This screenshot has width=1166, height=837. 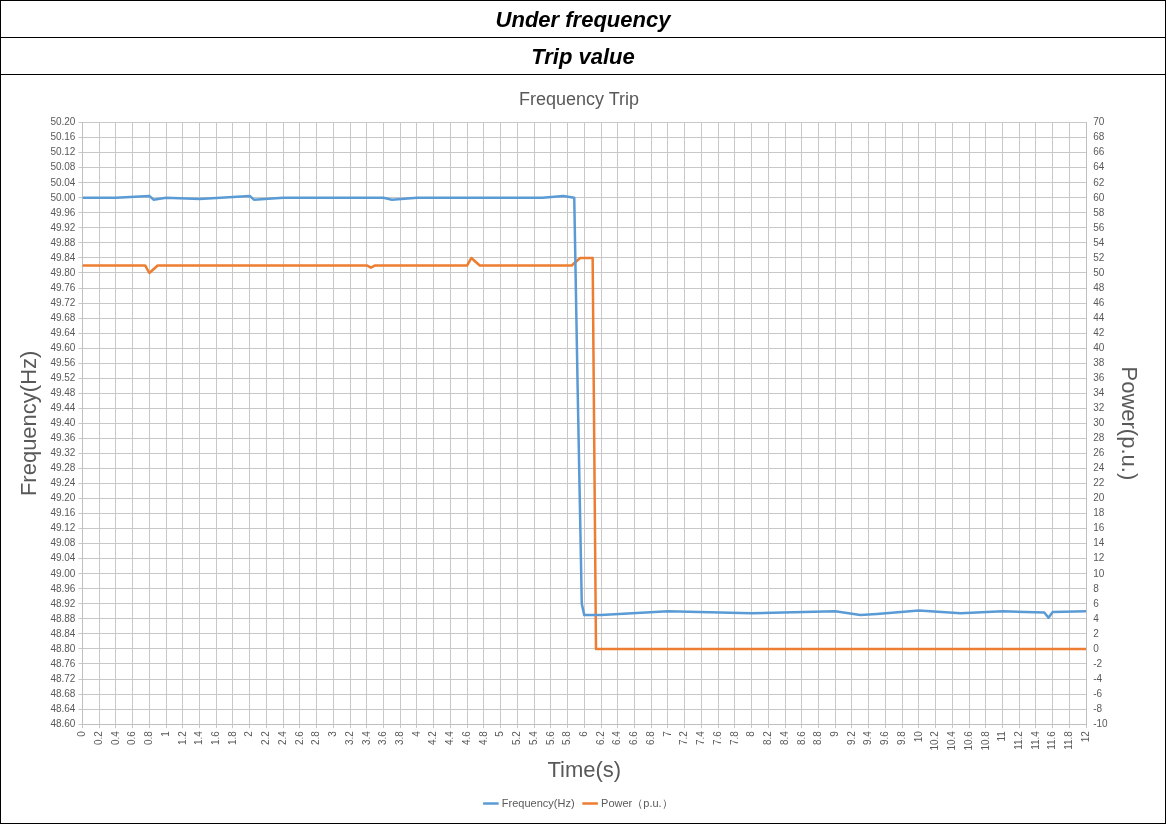 I want to click on y2-tick-label: -8, so click(x=1098, y=708).